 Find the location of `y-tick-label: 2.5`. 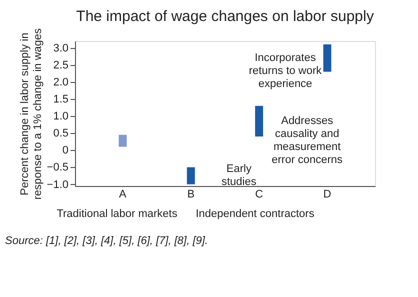

y-tick-label: 2.5 is located at coordinates (60, 65).